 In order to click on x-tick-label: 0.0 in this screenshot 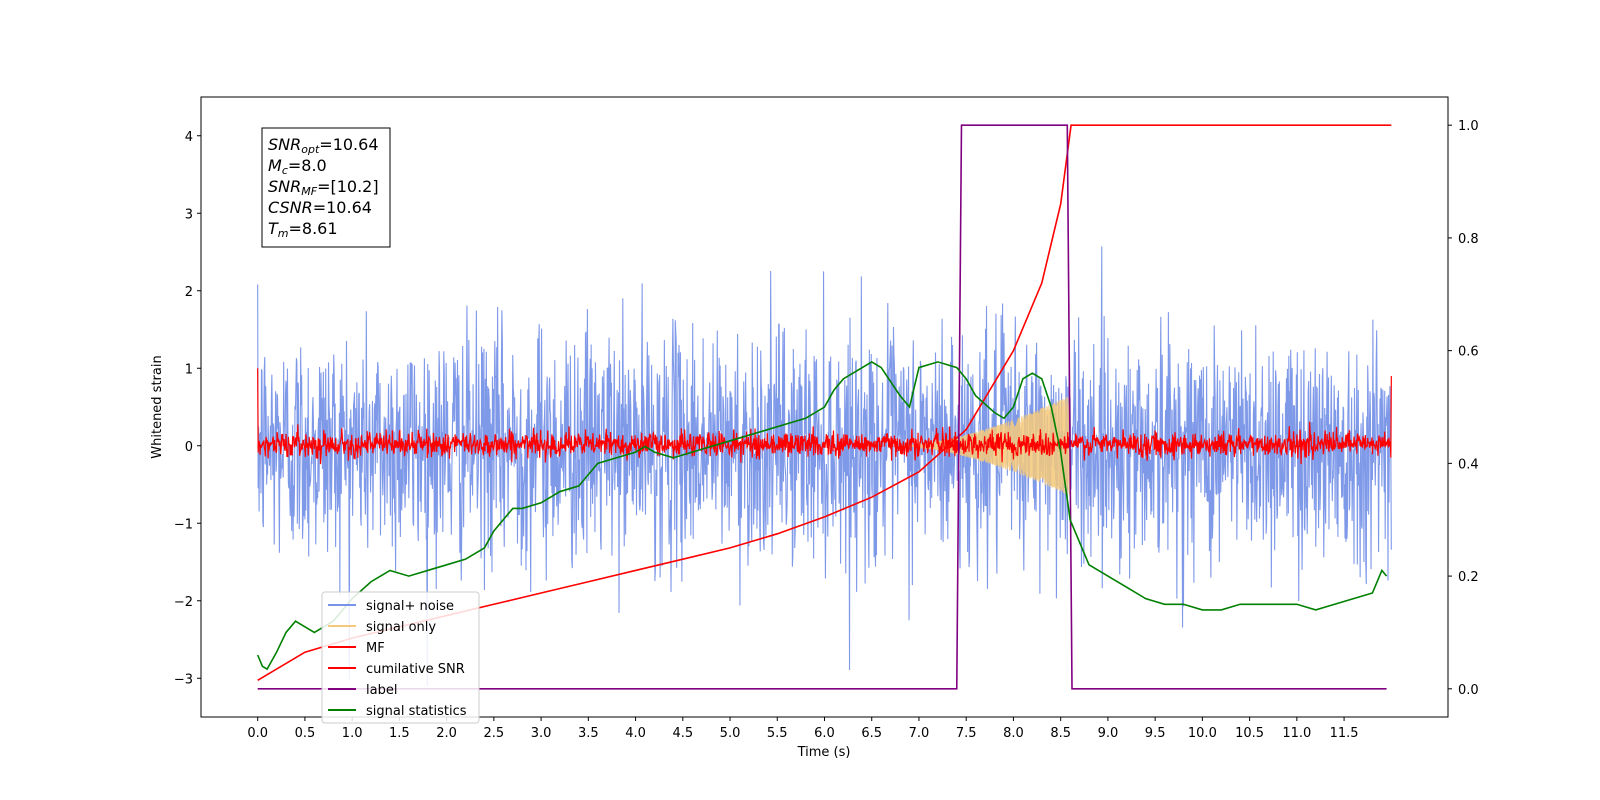, I will do `click(257, 733)`.